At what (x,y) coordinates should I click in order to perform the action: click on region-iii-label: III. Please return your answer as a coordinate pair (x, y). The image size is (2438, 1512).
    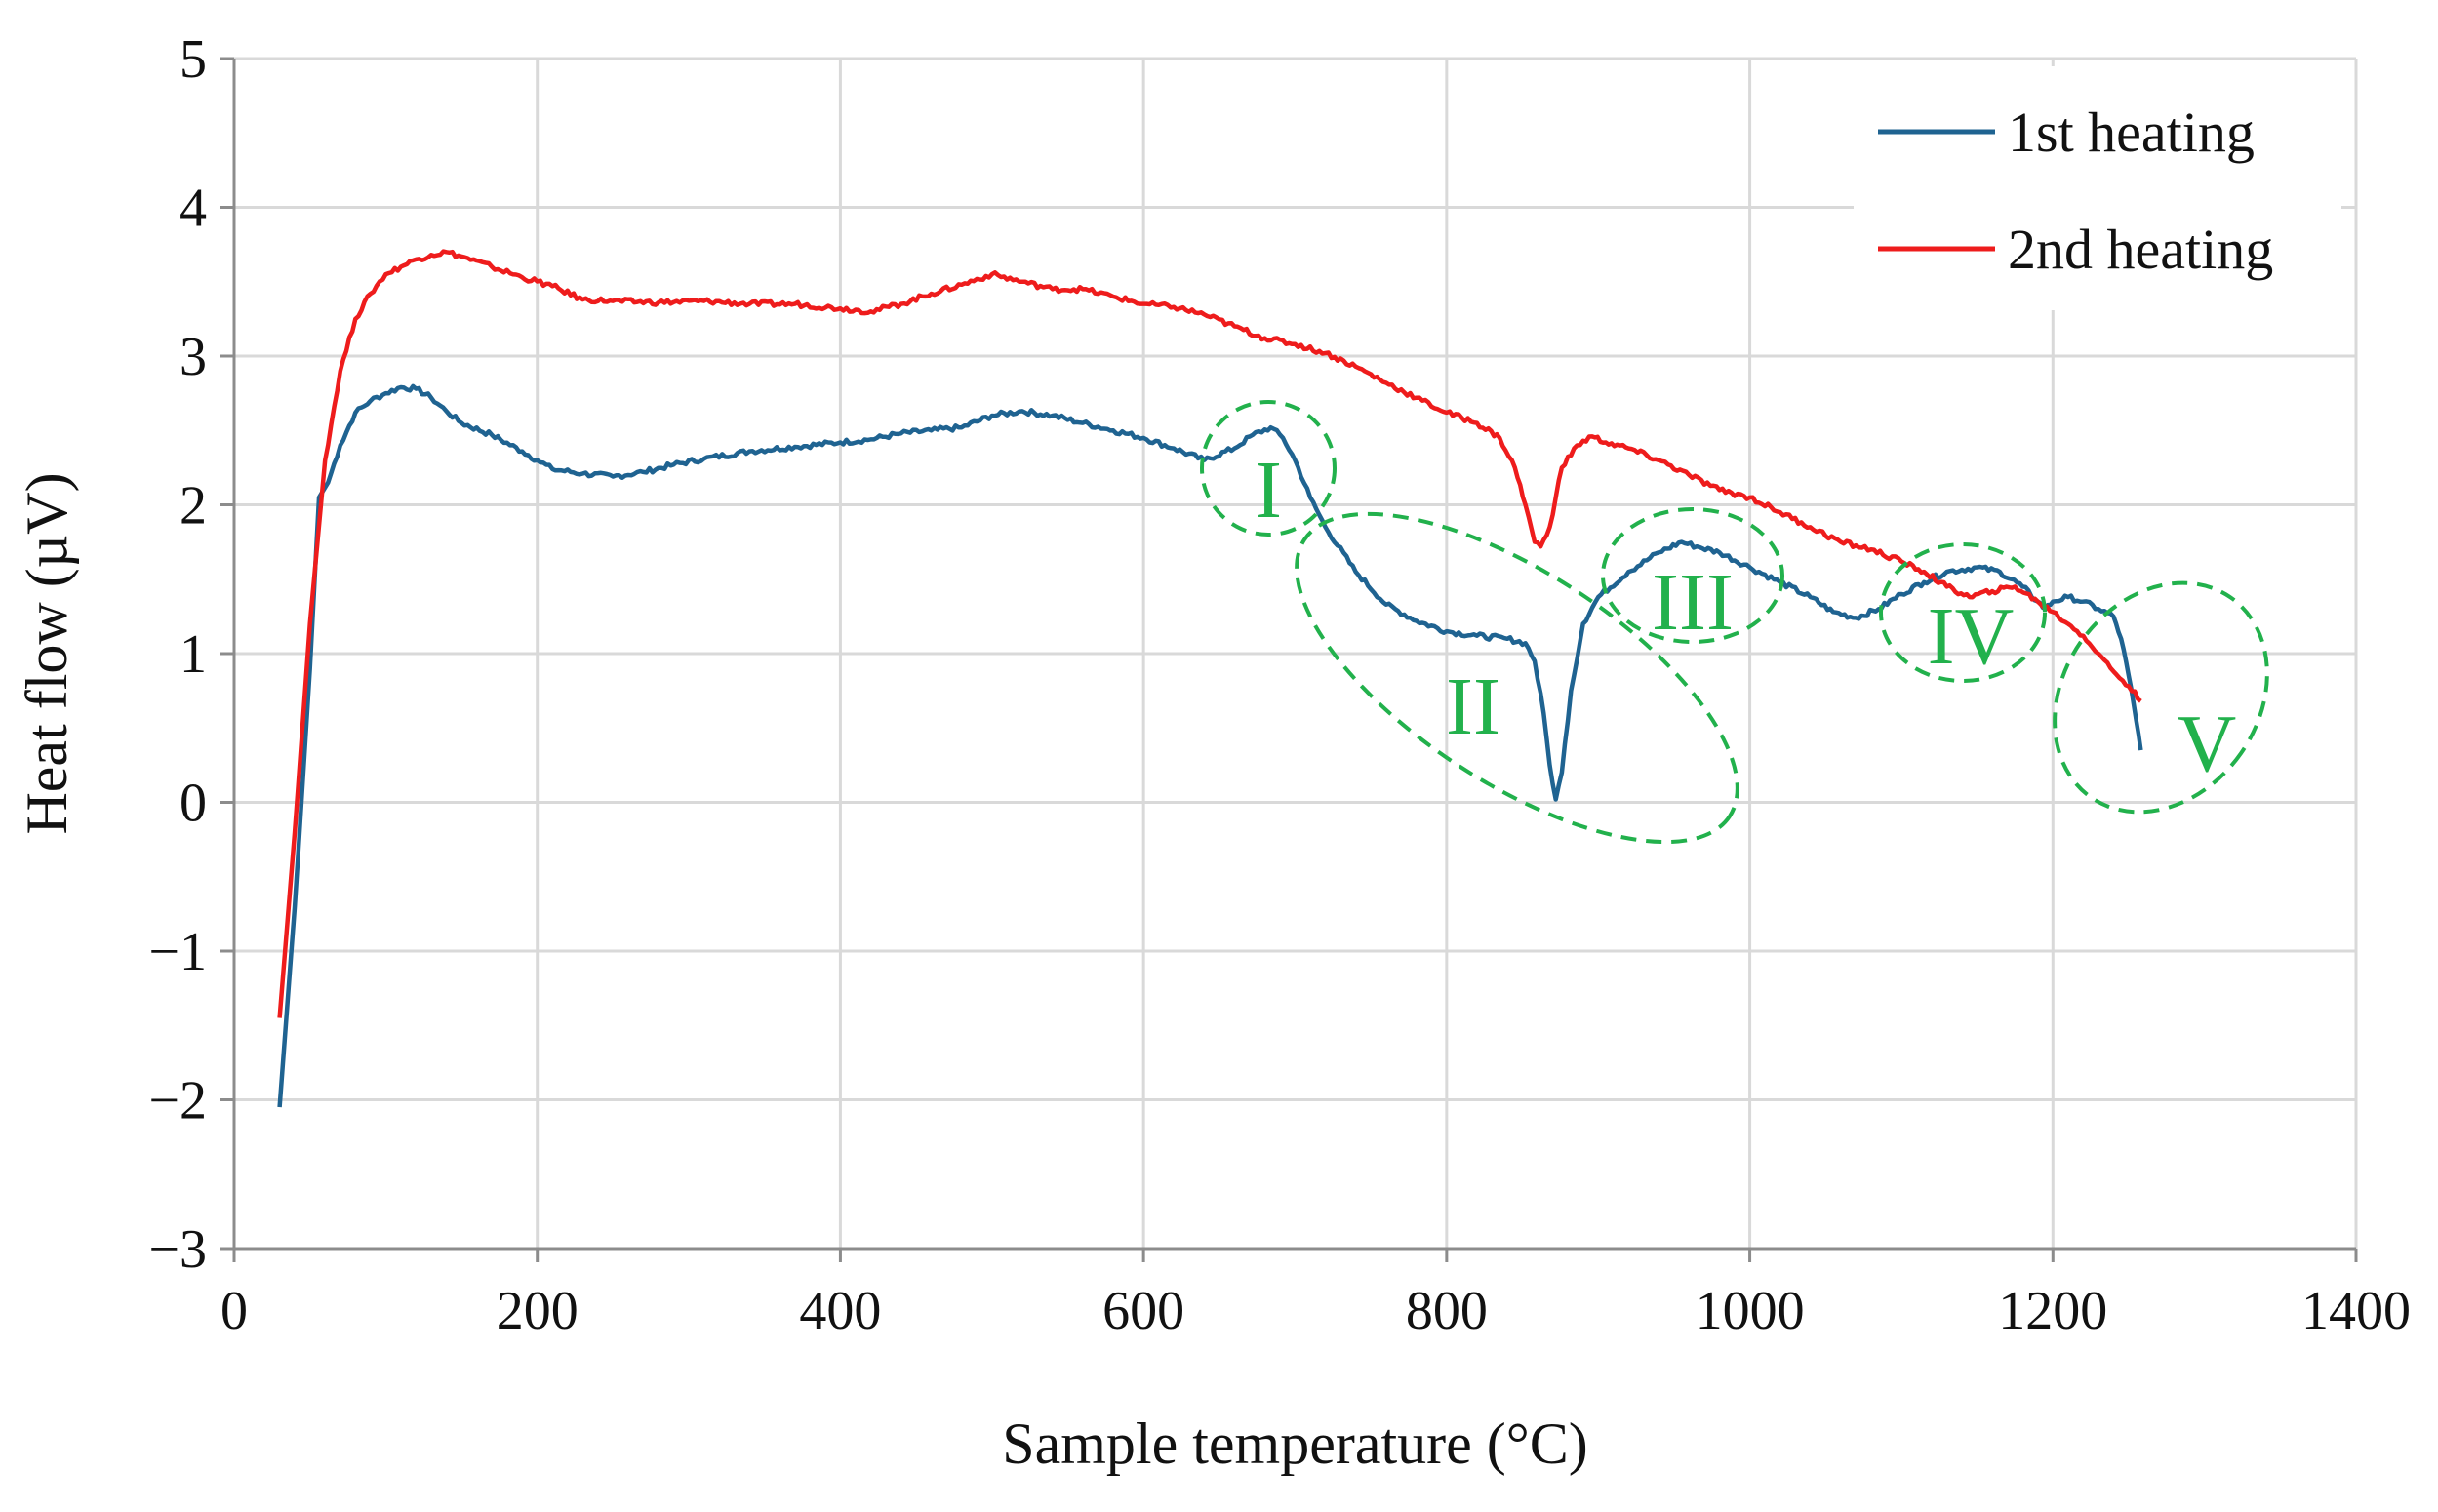
    Looking at the image, I should click on (1693, 602).